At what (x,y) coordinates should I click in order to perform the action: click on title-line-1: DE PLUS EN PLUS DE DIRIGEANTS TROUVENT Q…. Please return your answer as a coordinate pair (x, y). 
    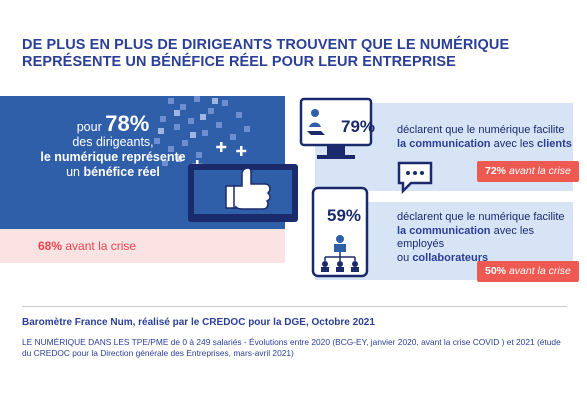
    Looking at the image, I should click on (266, 45).